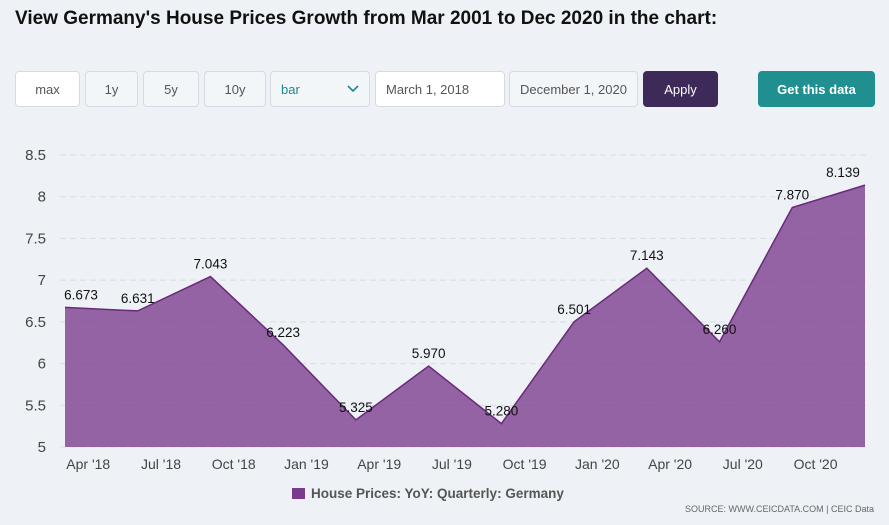 This screenshot has width=889, height=525. I want to click on y-tick-label: 7.5, so click(35, 238).